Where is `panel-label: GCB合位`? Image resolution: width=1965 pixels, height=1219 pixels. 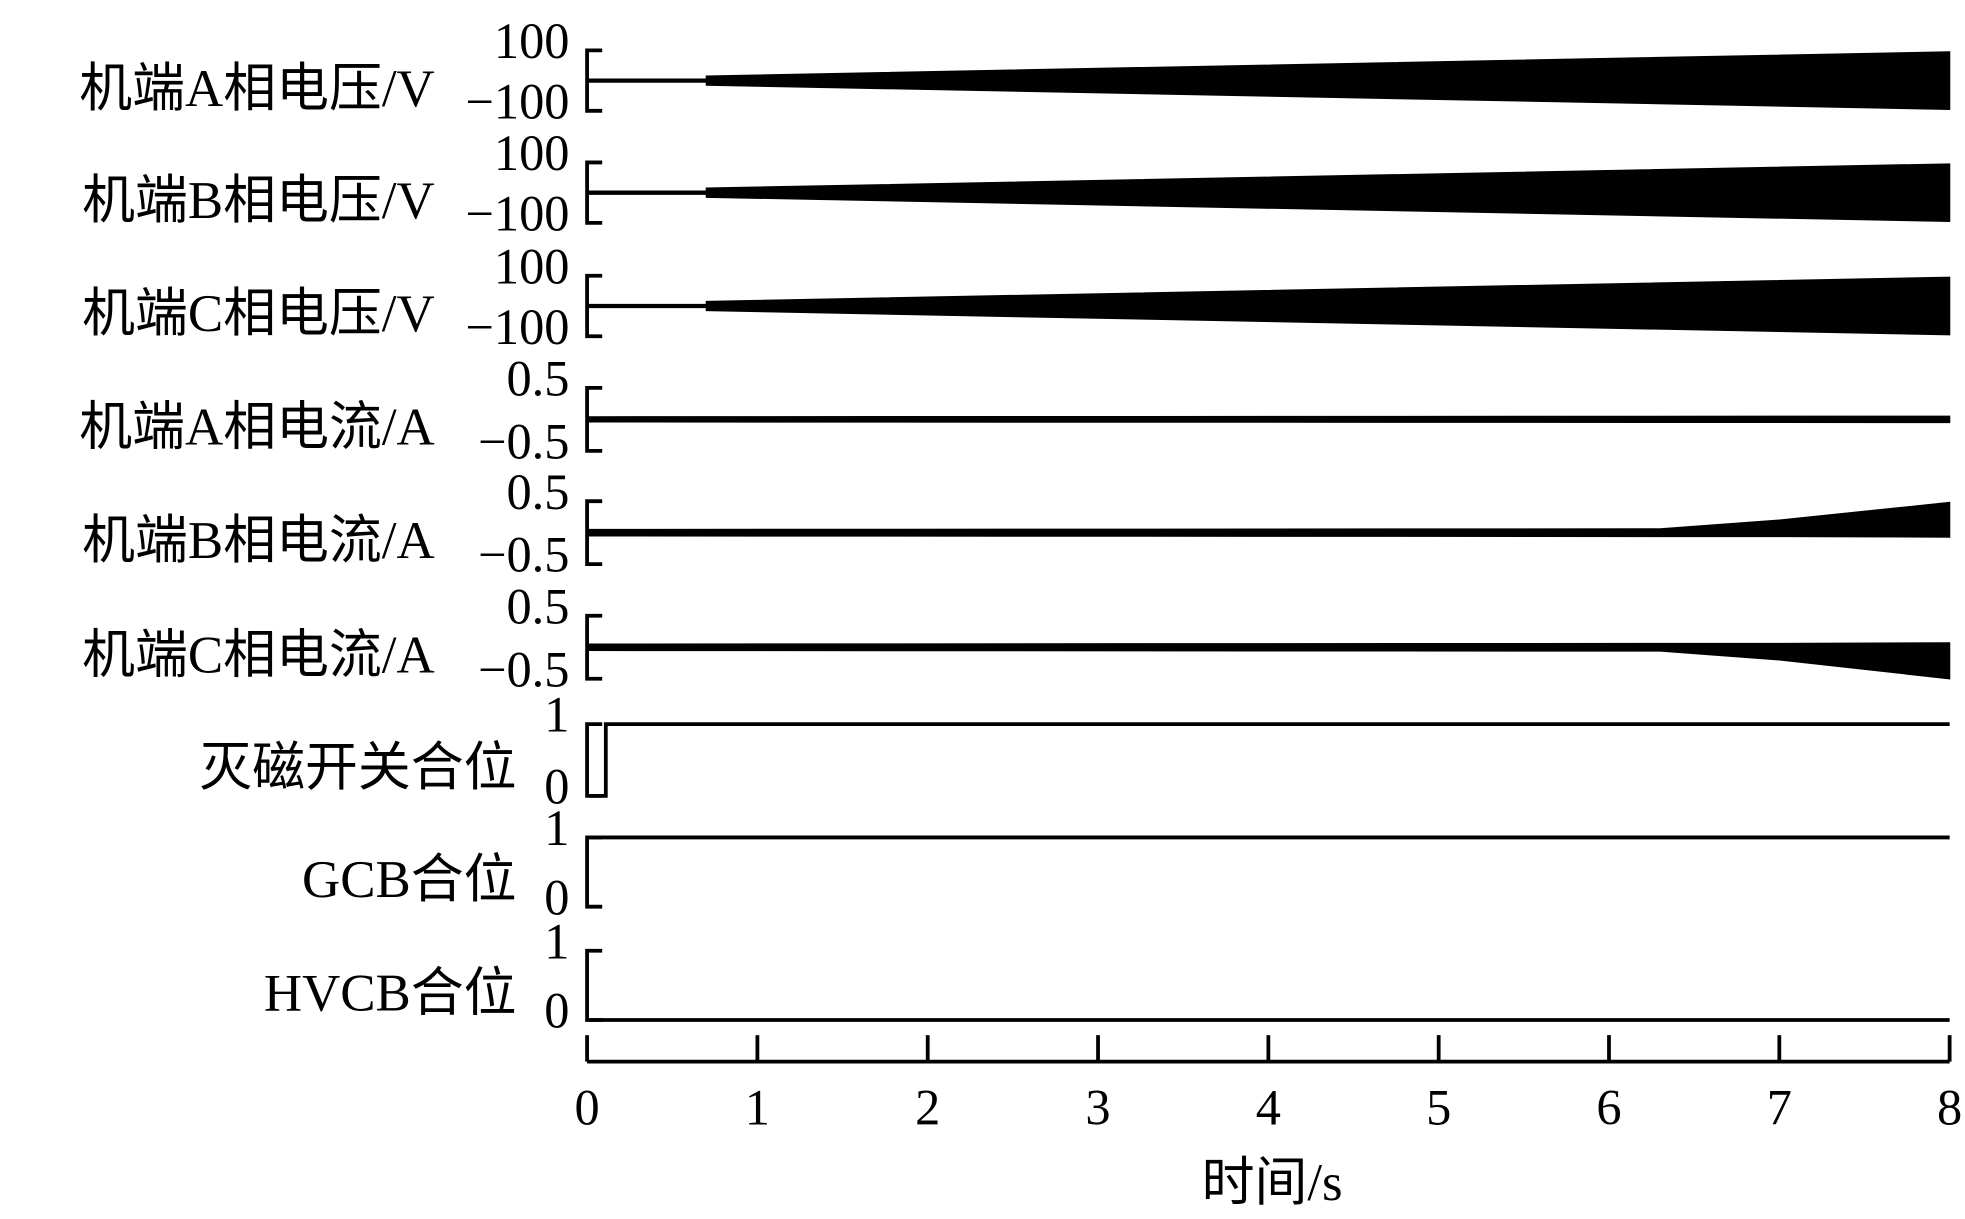 panel-label: GCB合位 is located at coordinates (409, 880).